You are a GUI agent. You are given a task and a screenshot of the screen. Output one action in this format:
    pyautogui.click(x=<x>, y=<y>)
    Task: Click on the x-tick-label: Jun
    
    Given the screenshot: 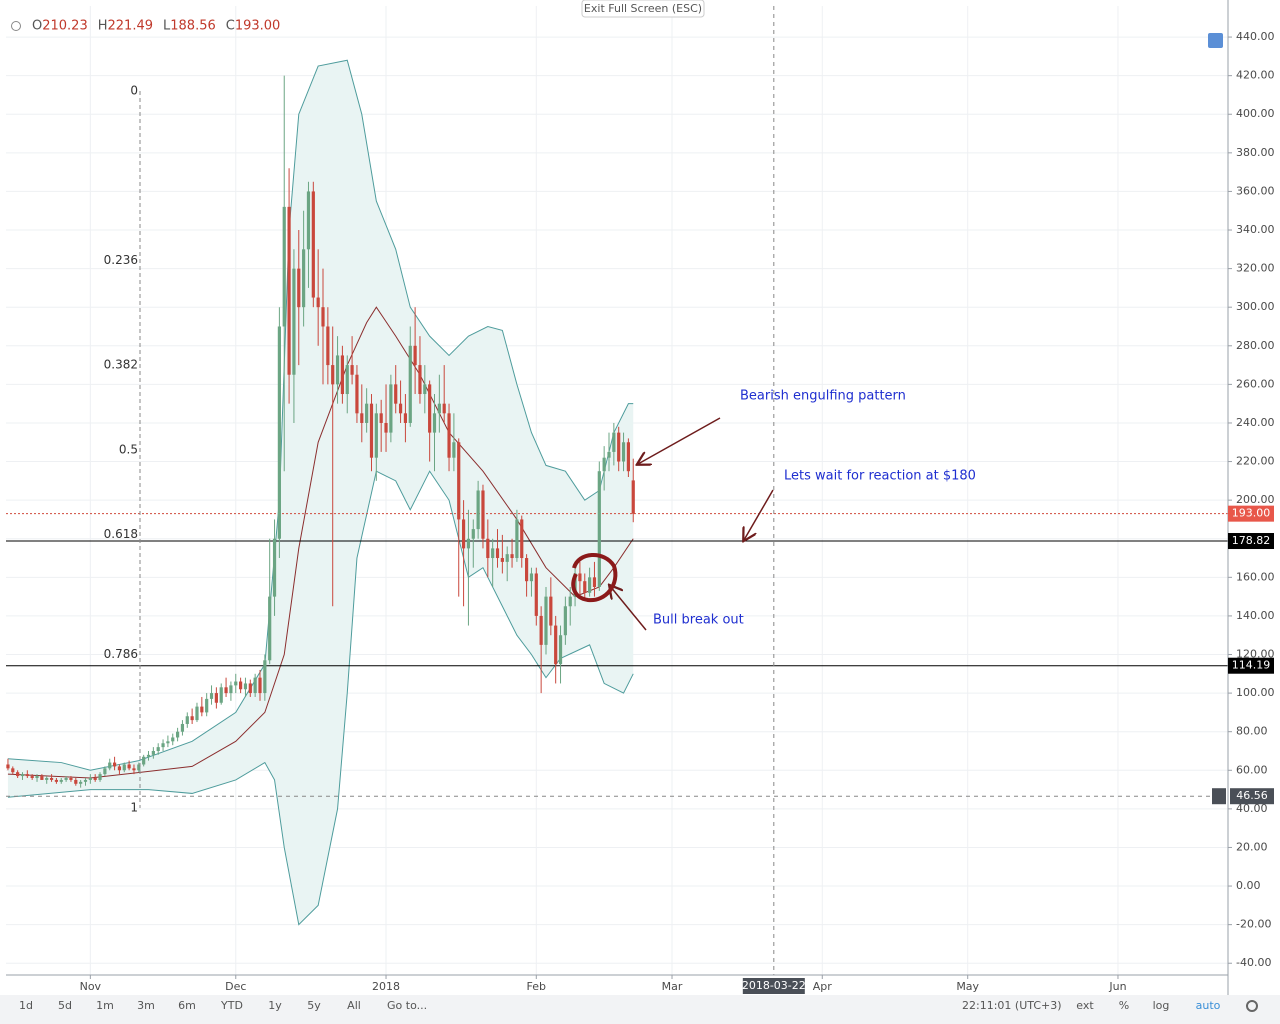 What is the action you would take?
    pyautogui.click(x=1117, y=986)
    